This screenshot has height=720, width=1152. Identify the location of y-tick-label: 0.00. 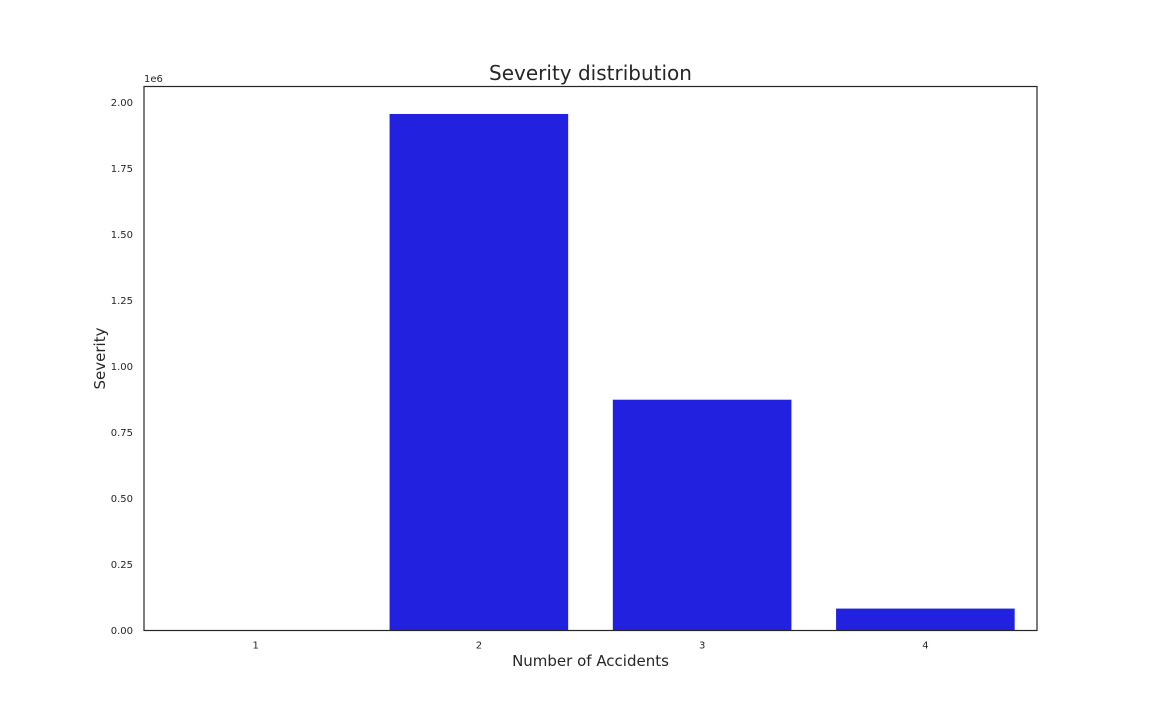
(122, 631).